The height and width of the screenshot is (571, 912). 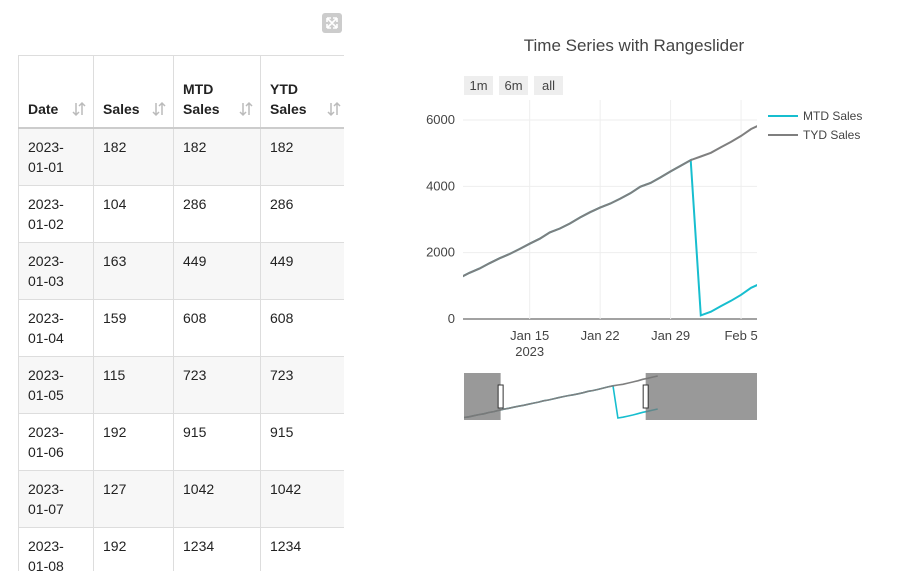 What do you see at coordinates (610, 201) in the screenshot?
I see `series-line` at bounding box center [610, 201].